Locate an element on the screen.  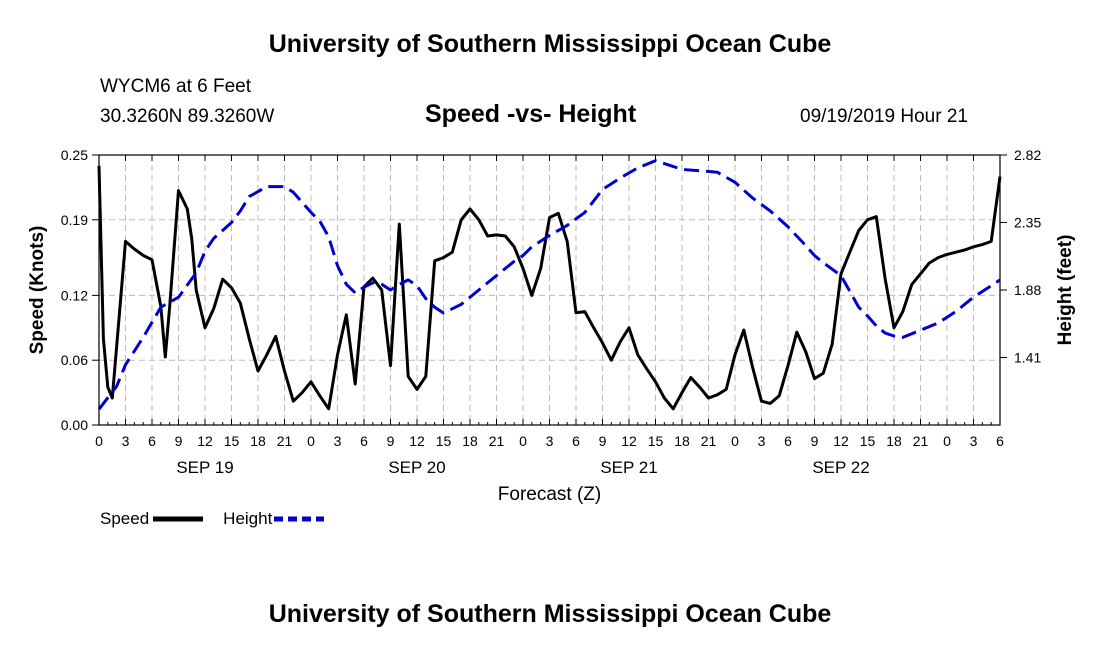
y2-tick-label: 1.41 is located at coordinates (1027, 358).